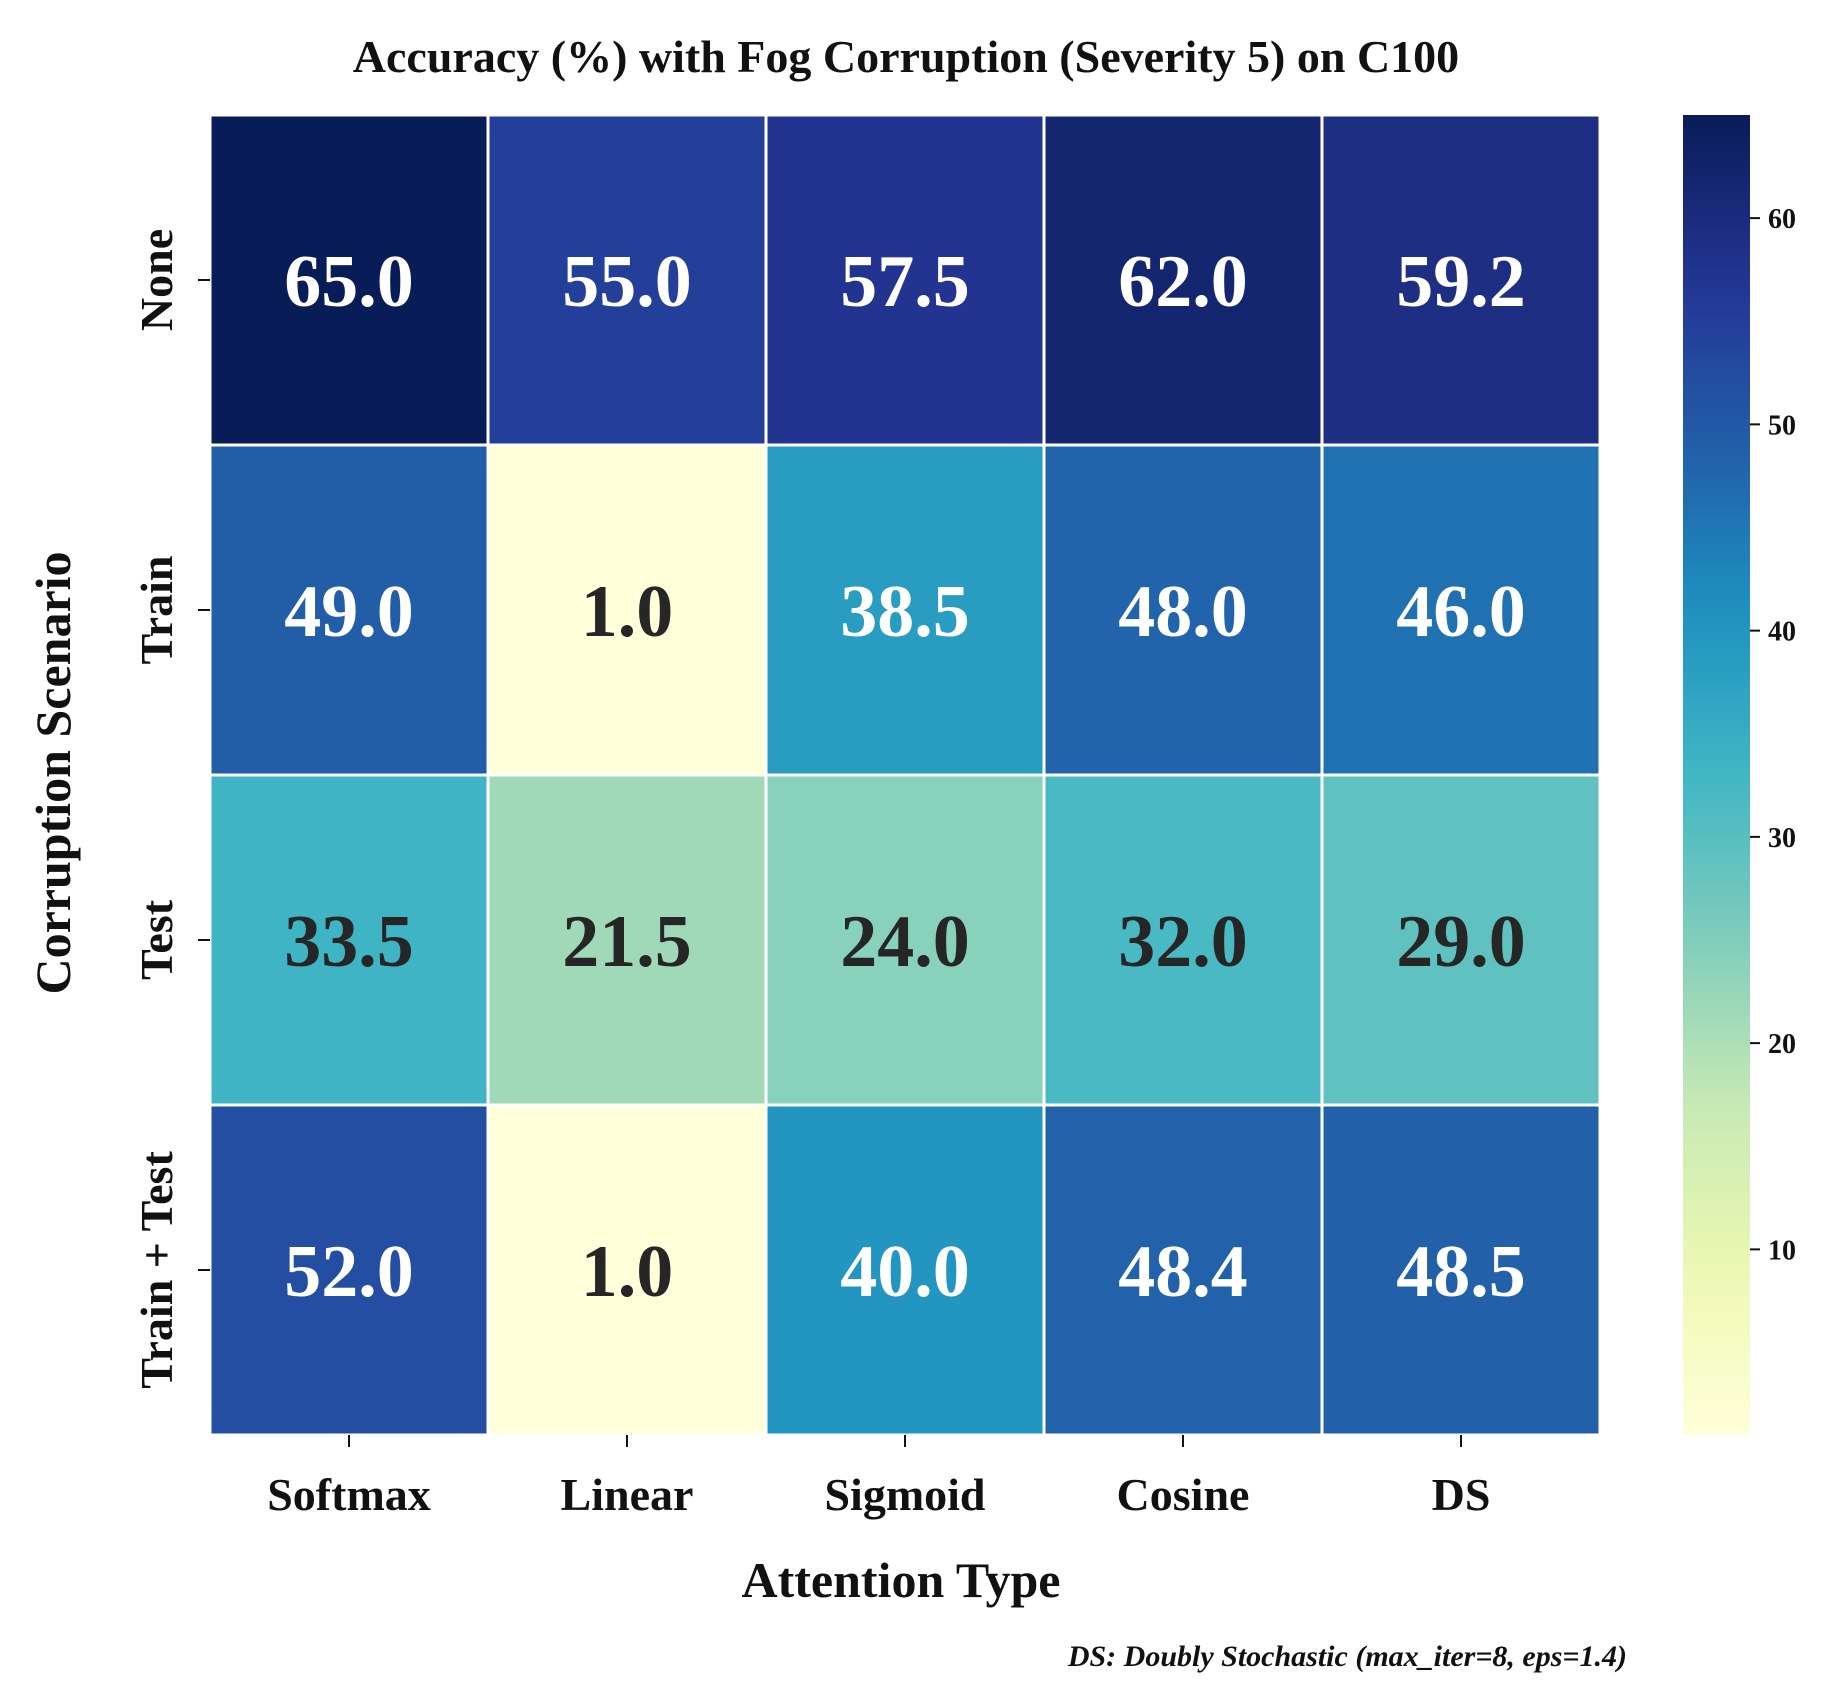 Image resolution: width=1844 pixels, height=1701 pixels. Describe the element at coordinates (349, 1272) in the screenshot. I see `cell-value-label: 52.0` at that location.